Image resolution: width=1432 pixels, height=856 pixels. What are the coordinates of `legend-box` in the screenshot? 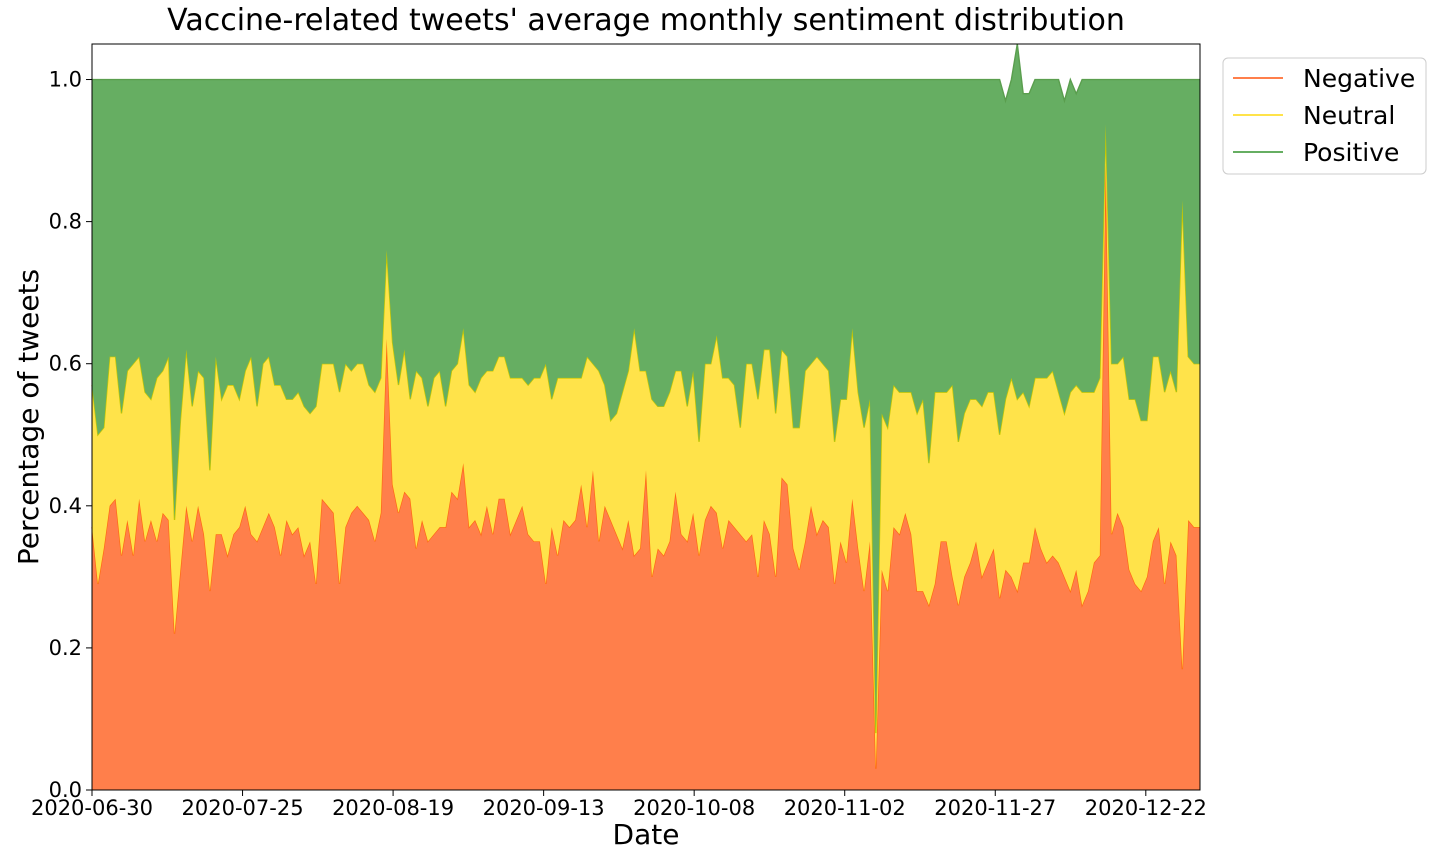 It's located at (1324, 116).